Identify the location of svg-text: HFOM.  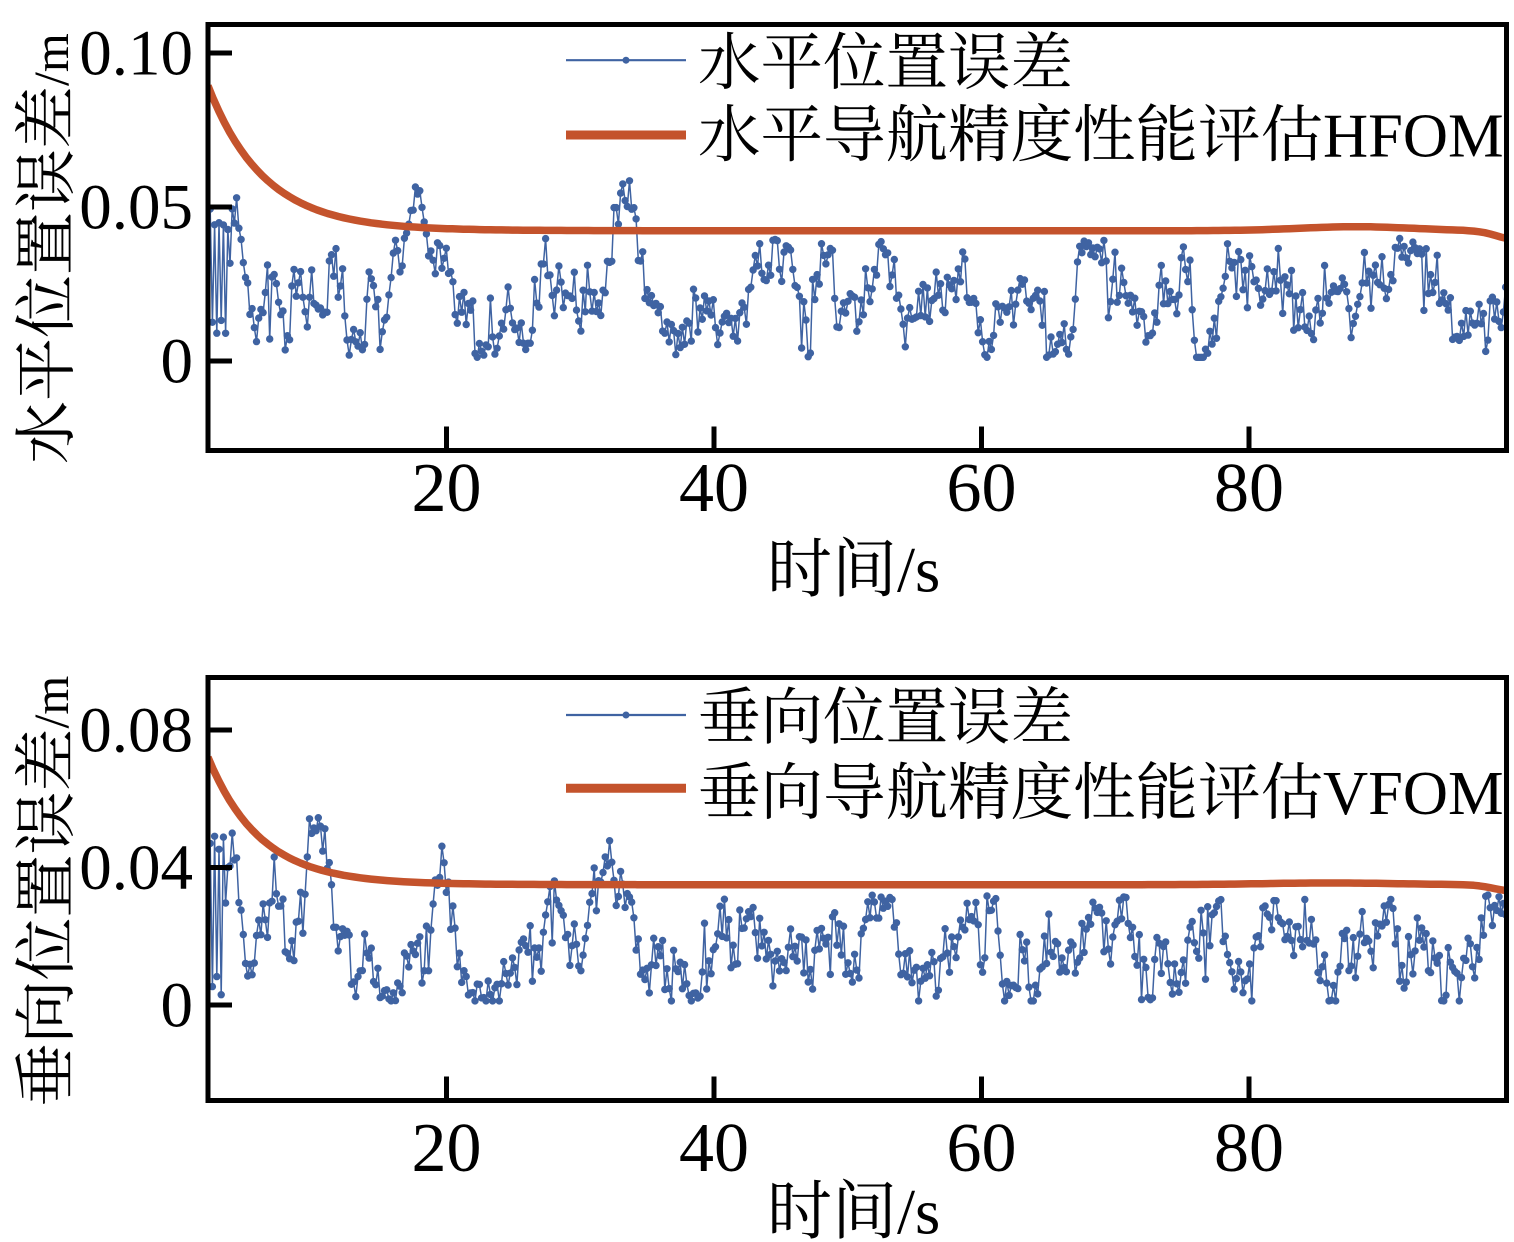
(1413, 135).